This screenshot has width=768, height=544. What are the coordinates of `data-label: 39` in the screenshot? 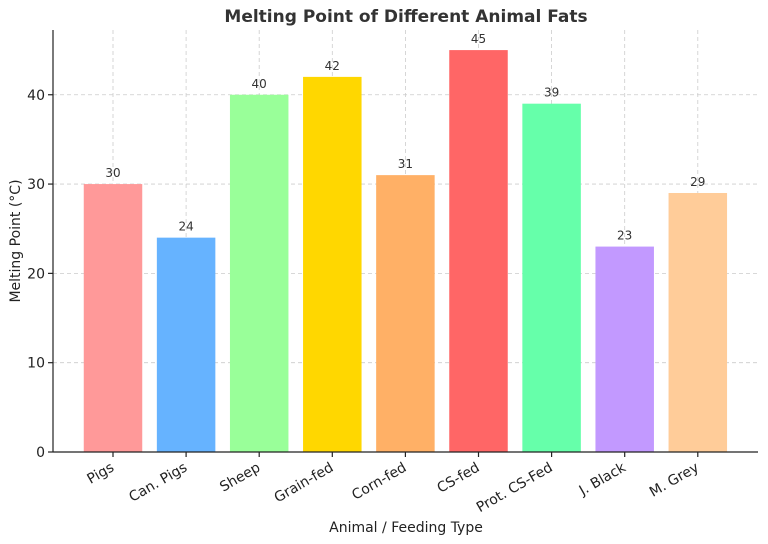 It's located at (551, 93).